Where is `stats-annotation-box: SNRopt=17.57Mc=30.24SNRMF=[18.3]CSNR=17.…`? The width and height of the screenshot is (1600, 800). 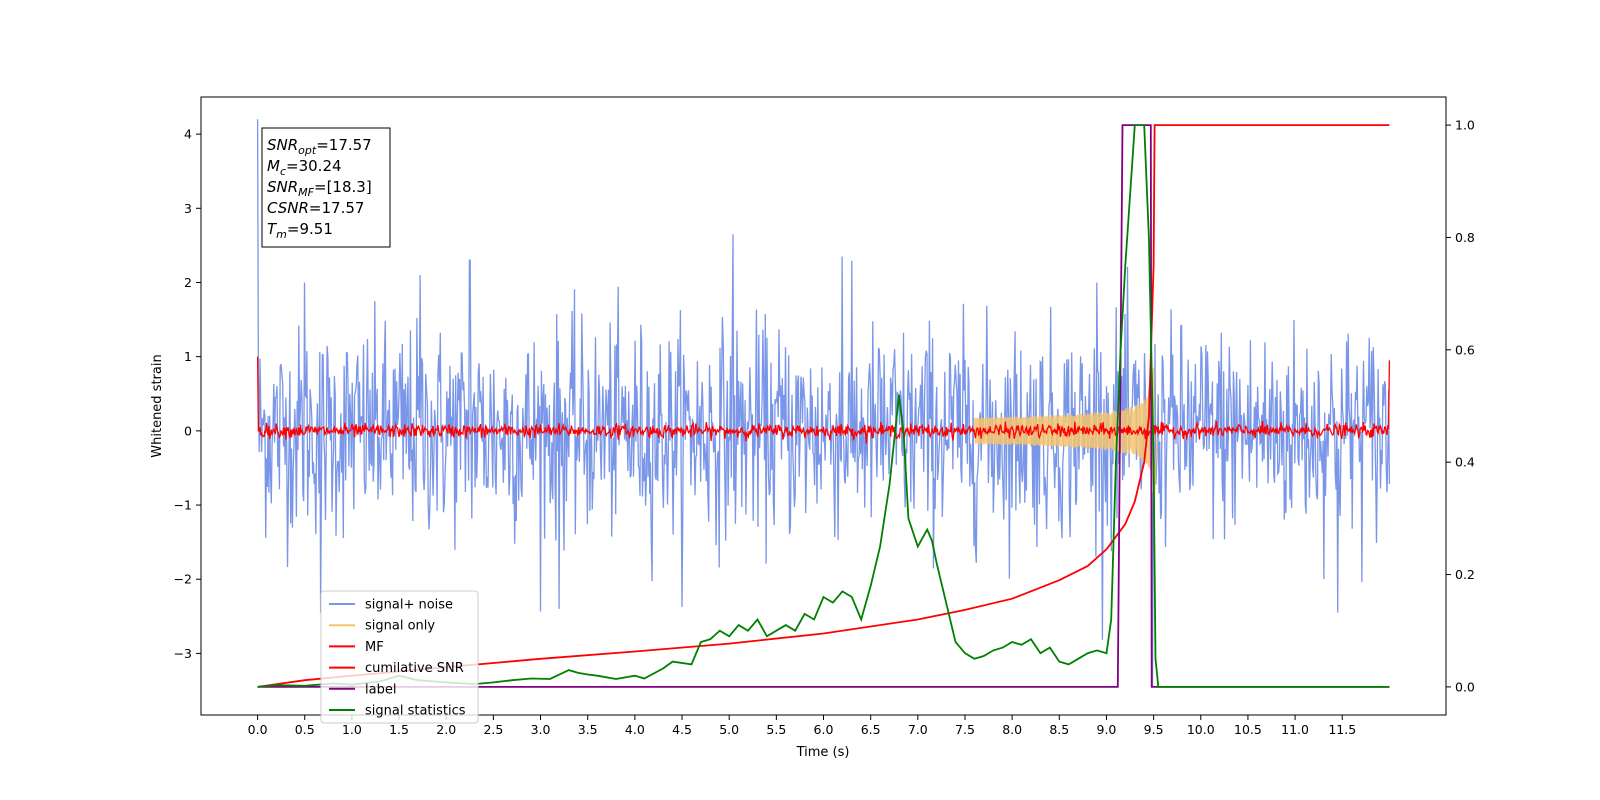 stats-annotation-box: SNRopt=17.57Mc=30.24SNRMF=[18.3]CSNR=17.… is located at coordinates (326, 187).